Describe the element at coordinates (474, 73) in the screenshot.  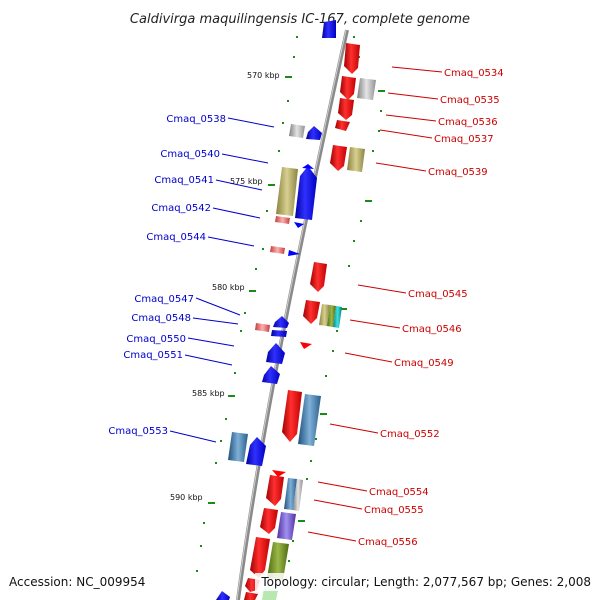
I see `gene-label-cmaq-0534: Cmaq_0534` at that location.